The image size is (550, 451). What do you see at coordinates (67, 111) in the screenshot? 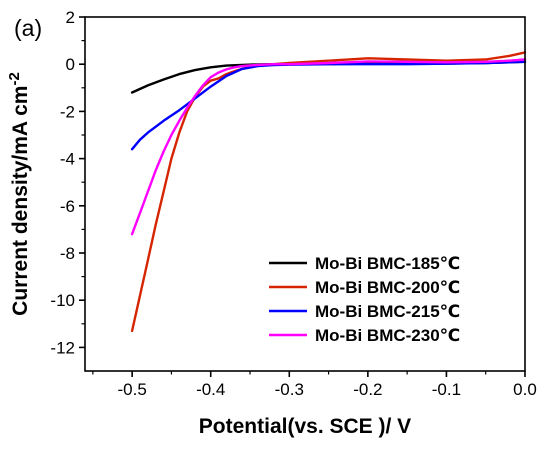
I see `y-tick-label: -2` at bounding box center [67, 111].